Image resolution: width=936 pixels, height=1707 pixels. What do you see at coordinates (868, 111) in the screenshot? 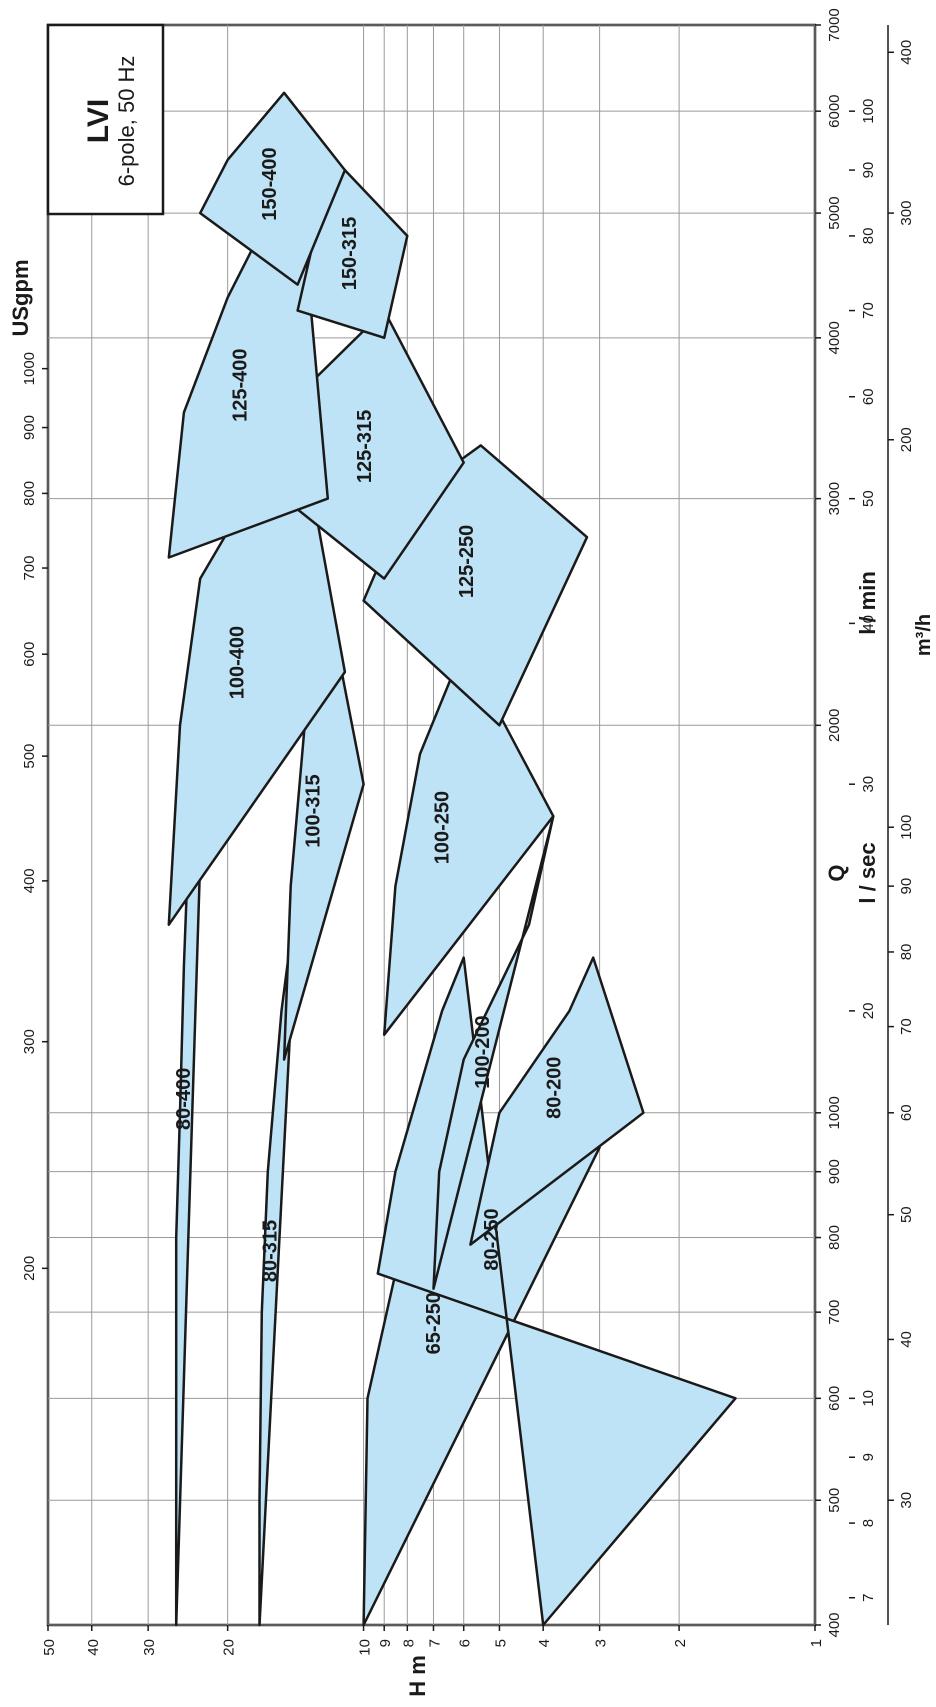
I see `lsec-tick-label: 100` at bounding box center [868, 111].